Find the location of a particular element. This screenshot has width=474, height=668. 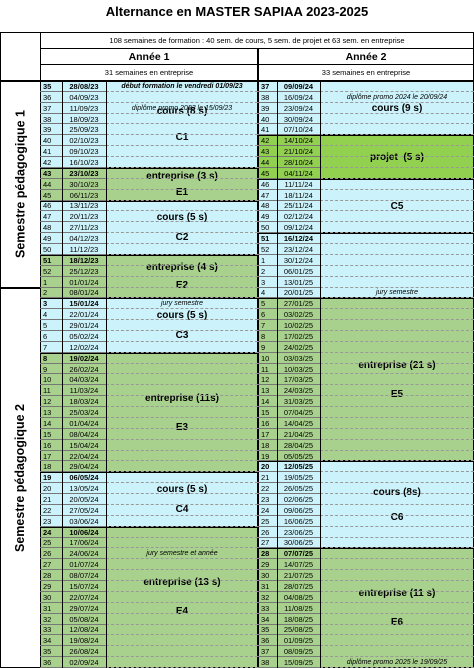

period-label: entreprise (3 s) is located at coordinates (182, 176).